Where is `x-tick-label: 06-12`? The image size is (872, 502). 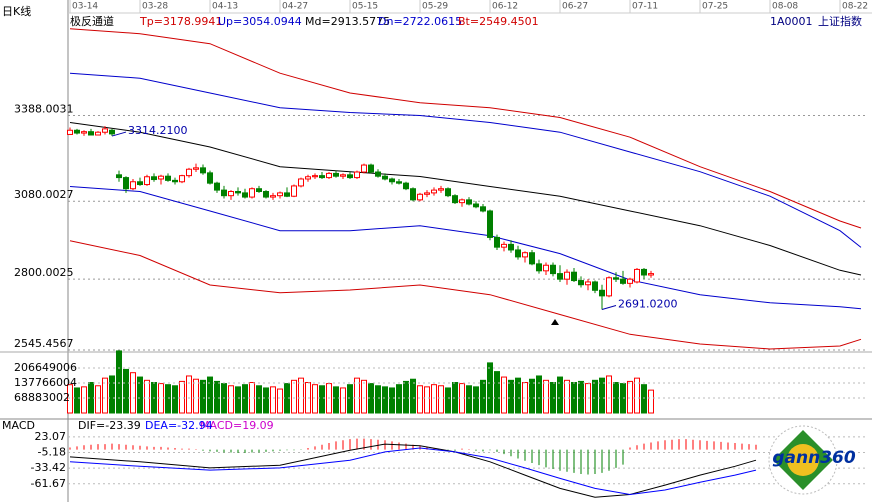
x-tick-label: 06-12 is located at coordinates (505, 7).